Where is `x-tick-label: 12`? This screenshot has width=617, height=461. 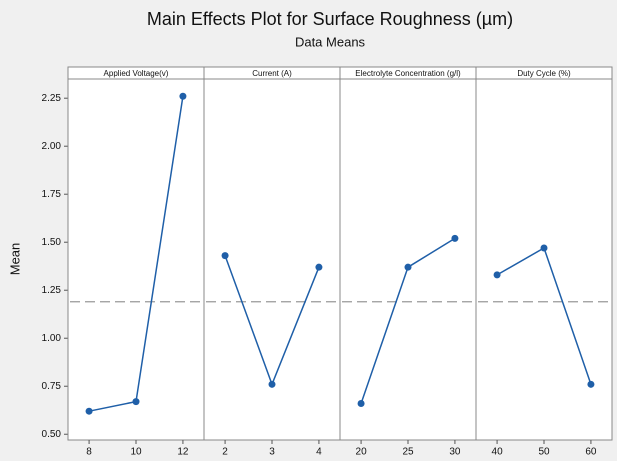
x-tick-label: 12 is located at coordinates (183, 452).